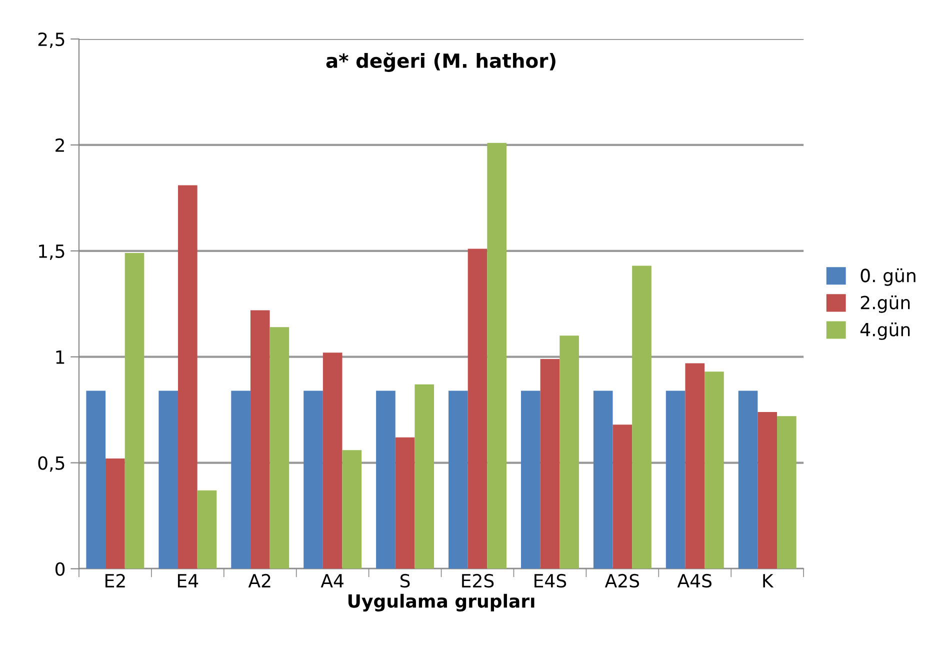 The image size is (929, 650). What do you see at coordinates (51, 40) in the screenshot?
I see `y-tick-label: 2,5` at bounding box center [51, 40].